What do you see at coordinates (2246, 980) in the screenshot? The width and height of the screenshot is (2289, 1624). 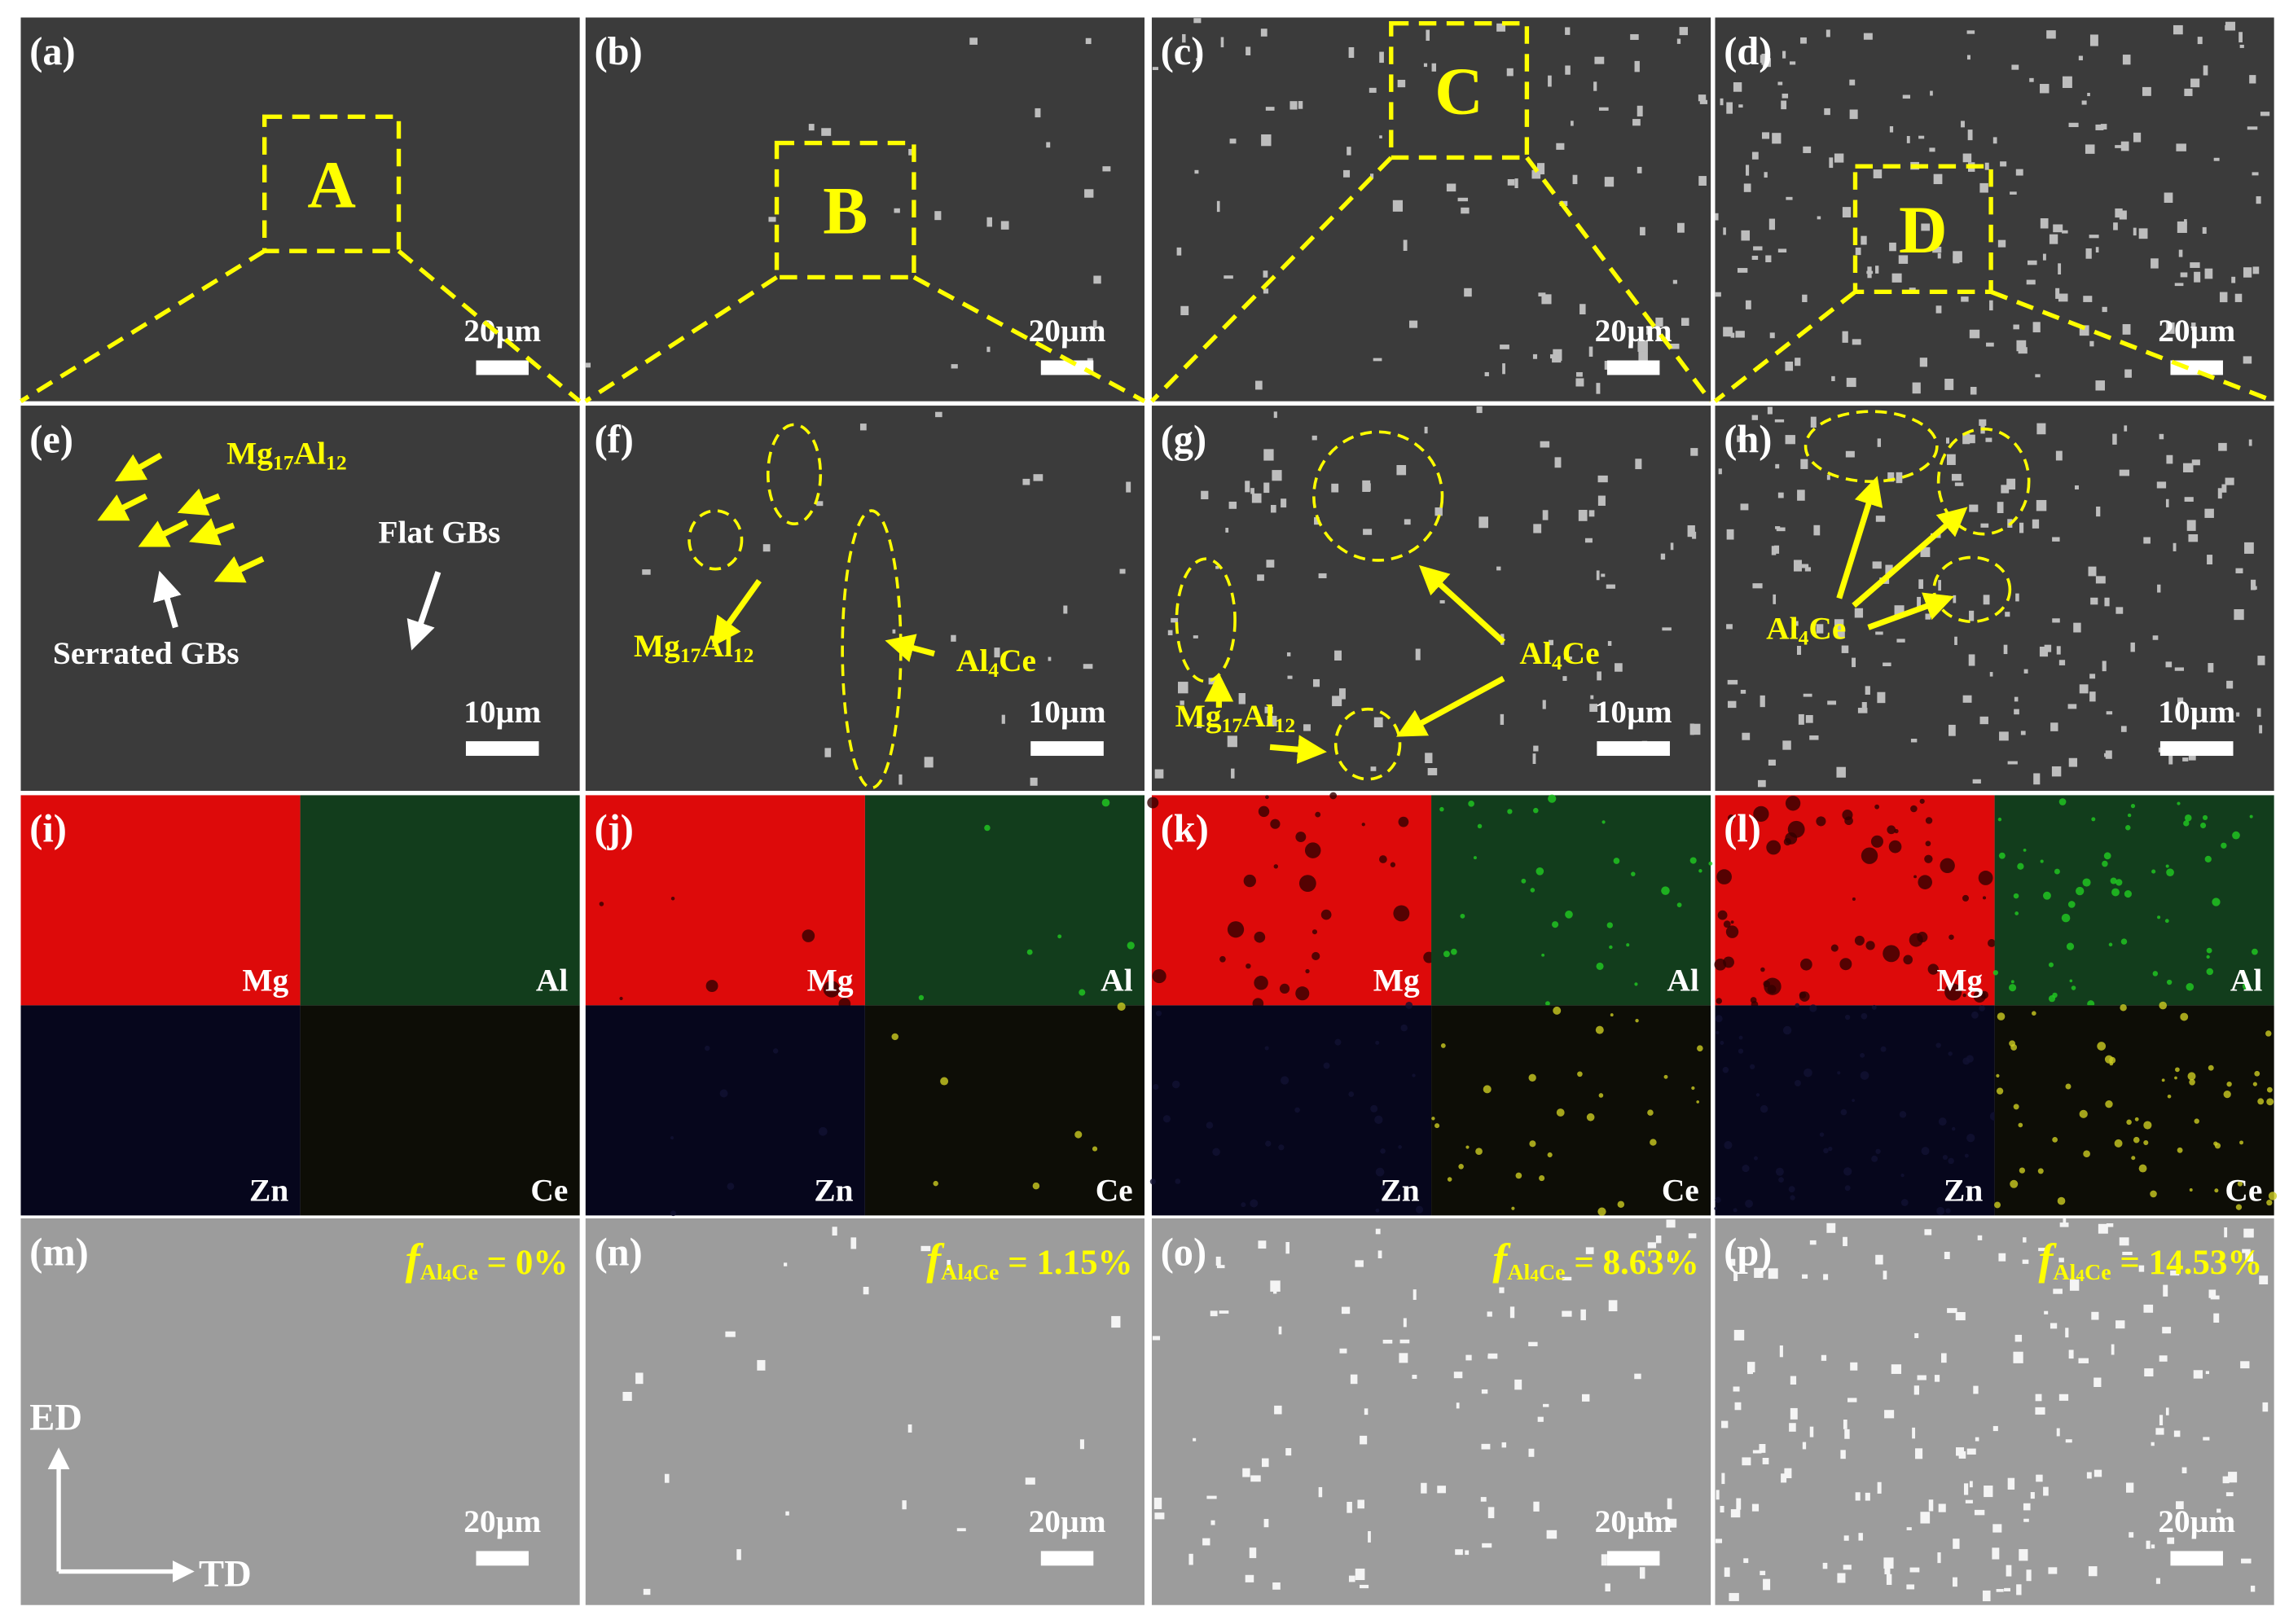 I see `element-label: Al` at bounding box center [2246, 980].